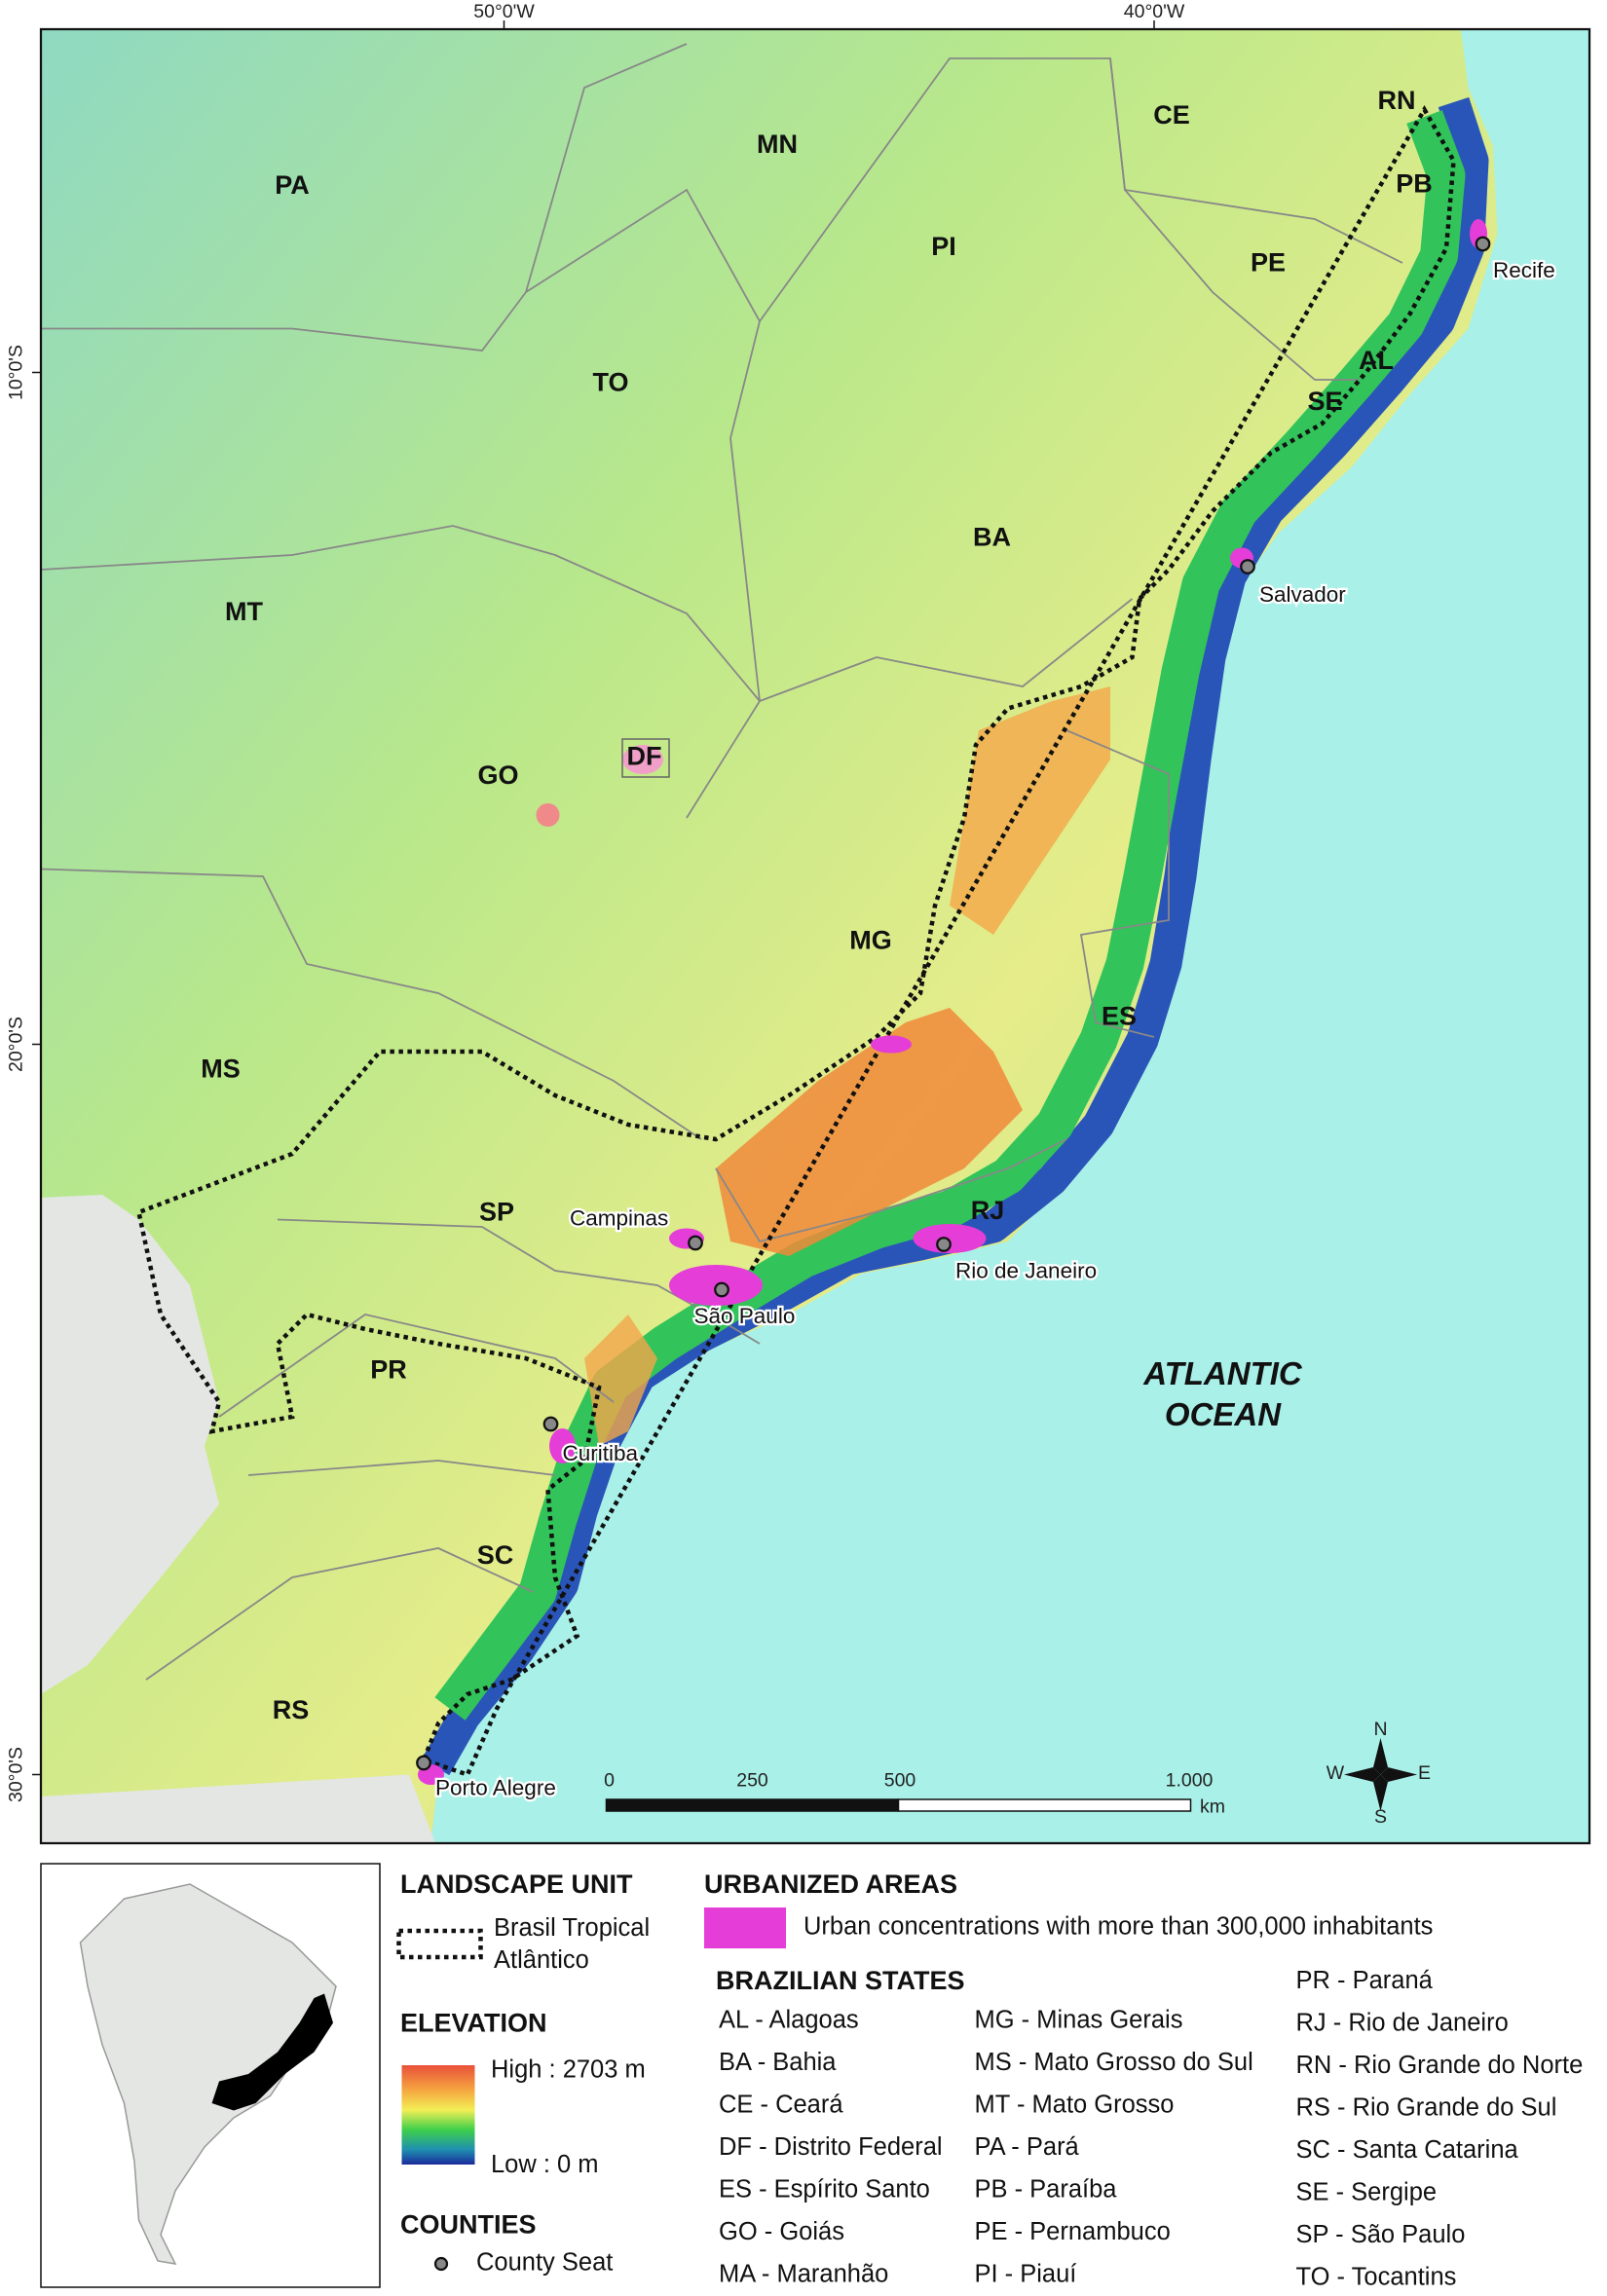 The width and height of the screenshot is (1607, 2296). Describe the element at coordinates (1414, 184) in the screenshot. I see `state-label: PB` at that location.